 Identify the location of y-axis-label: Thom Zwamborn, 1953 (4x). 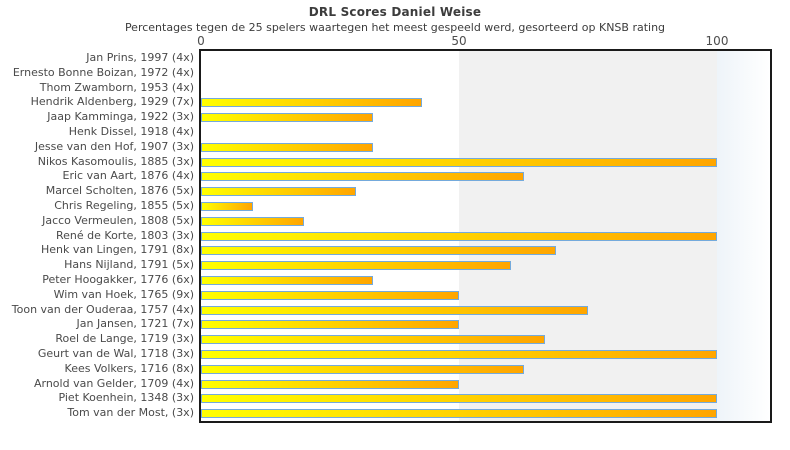
(116, 87).